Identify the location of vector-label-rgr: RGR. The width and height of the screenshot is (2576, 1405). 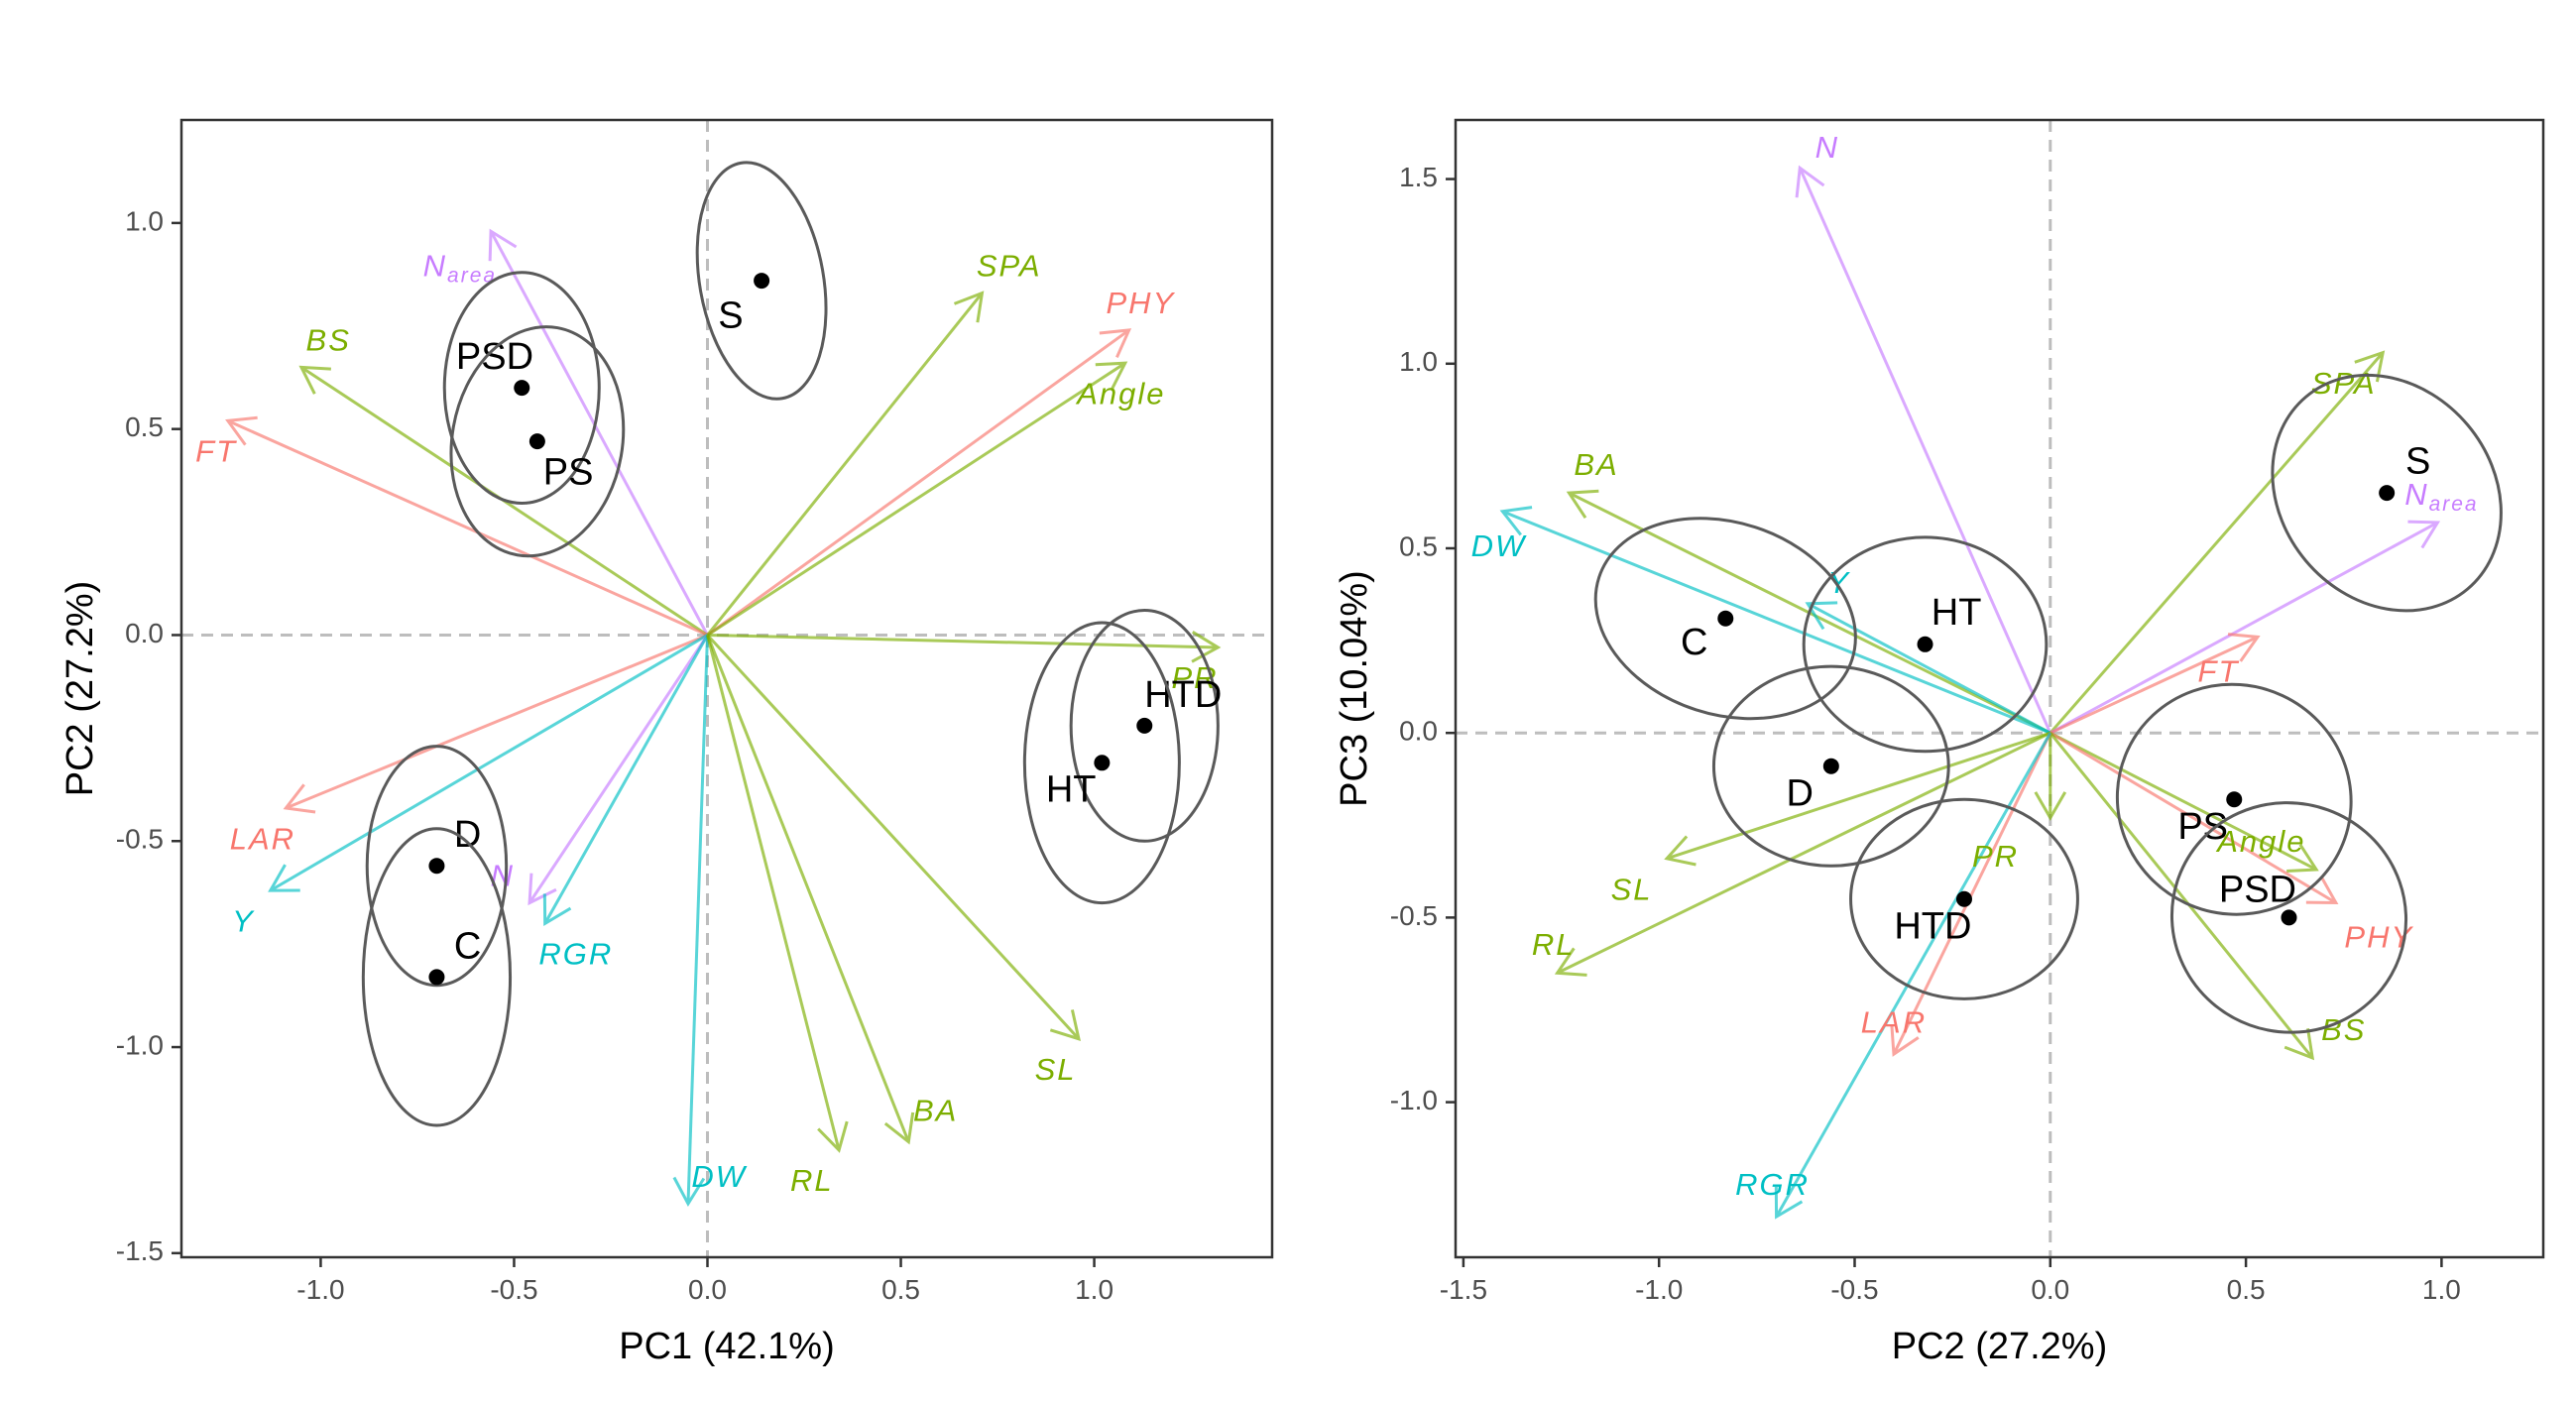
(1772, 1184).